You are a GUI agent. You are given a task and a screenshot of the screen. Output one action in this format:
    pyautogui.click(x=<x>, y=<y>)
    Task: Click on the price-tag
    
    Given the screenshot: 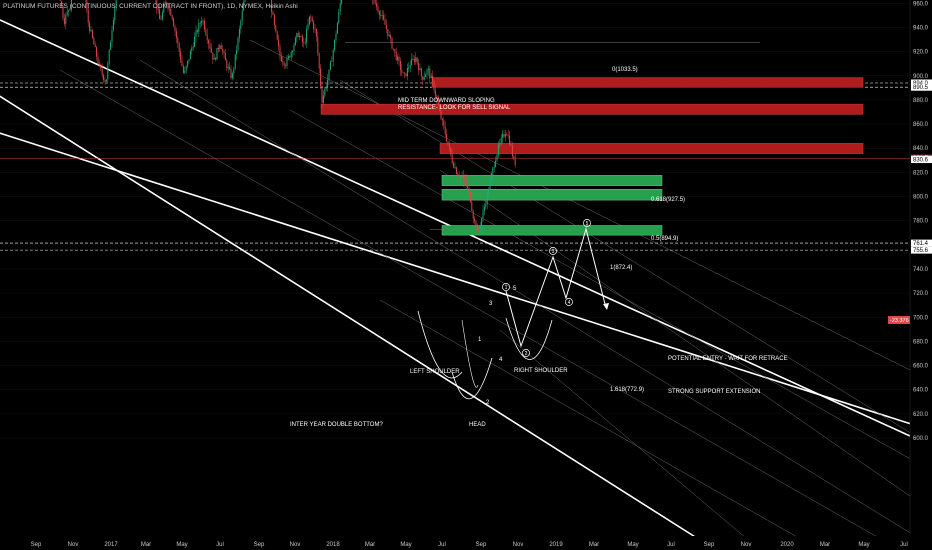 What is the action you would take?
    pyautogui.click(x=921, y=250)
    